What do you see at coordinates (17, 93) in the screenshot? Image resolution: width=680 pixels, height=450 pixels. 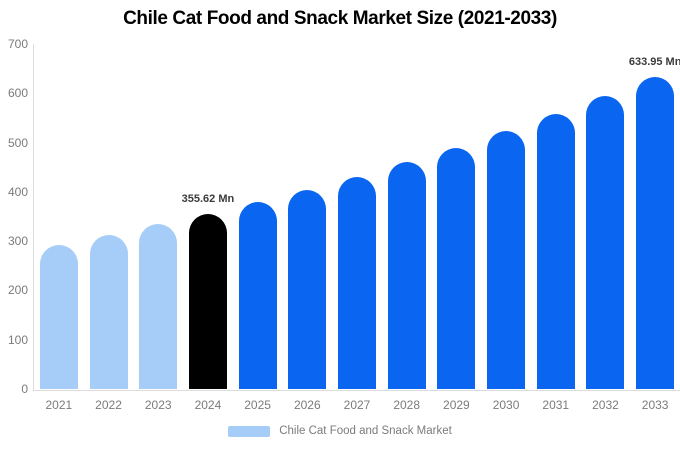 I see `y-tick-label-600: 600` at bounding box center [17, 93].